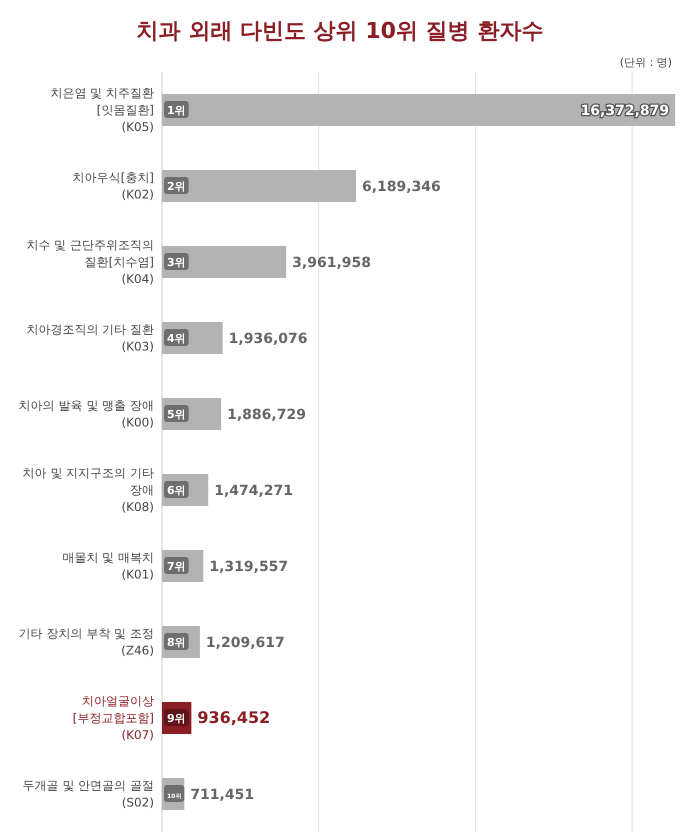  Describe the element at coordinates (245, 643) in the screenshot. I see `data-label: 1,209,617` at that location.